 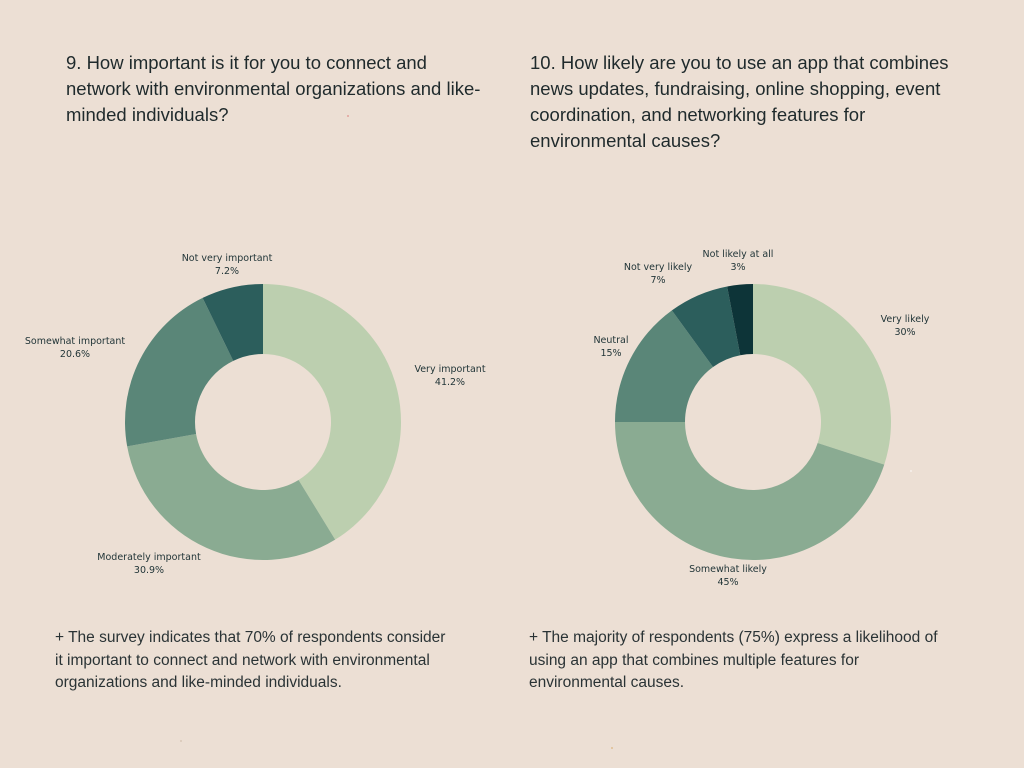 What do you see at coordinates (227, 271) in the screenshot?
I see `slice-value-not-very-important: 7.2%` at bounding box center [227, 271].